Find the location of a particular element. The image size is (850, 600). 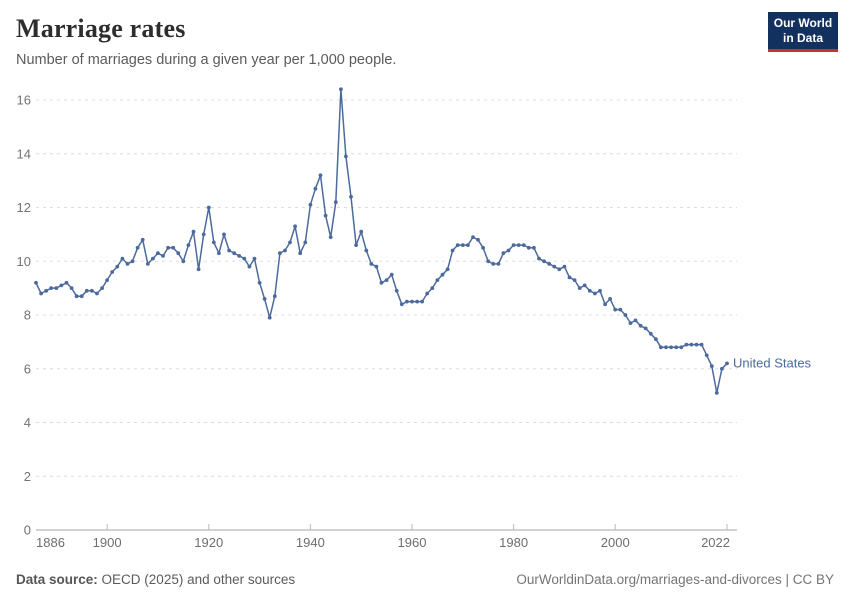

owid-logo: Our World in Data is located at coordinates (803, 32).